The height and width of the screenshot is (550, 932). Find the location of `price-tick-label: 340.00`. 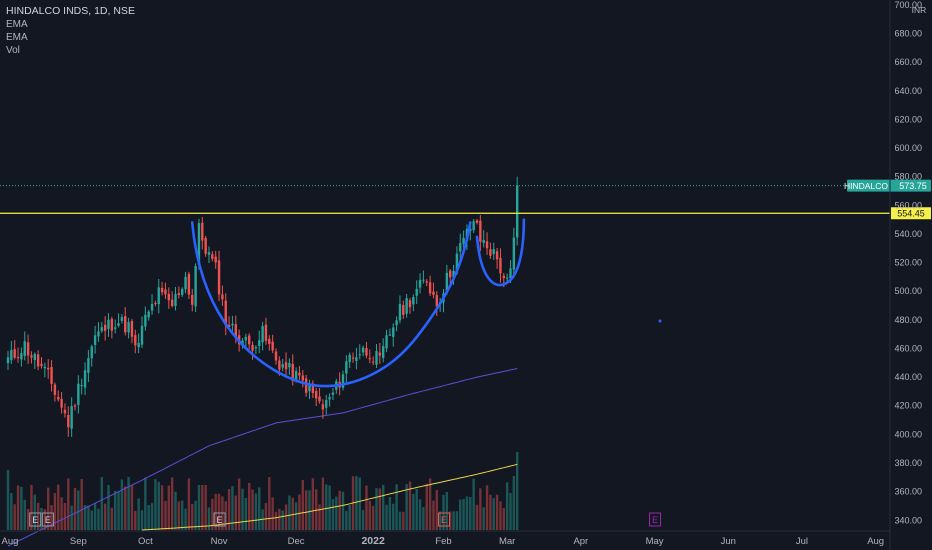

price-tick-label: 340.00 is located at coordinates (908, 520).